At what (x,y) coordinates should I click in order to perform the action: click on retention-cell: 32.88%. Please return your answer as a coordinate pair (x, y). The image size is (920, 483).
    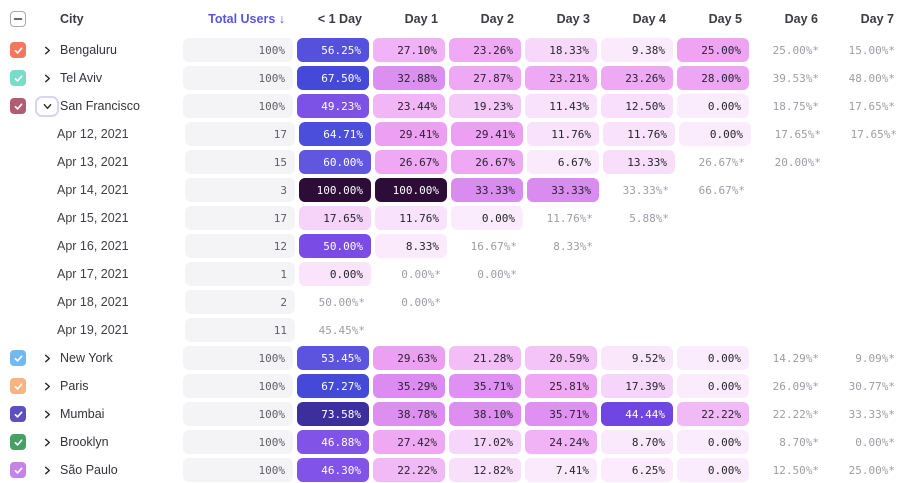
    Looking at the image, I should click on (409, 78).